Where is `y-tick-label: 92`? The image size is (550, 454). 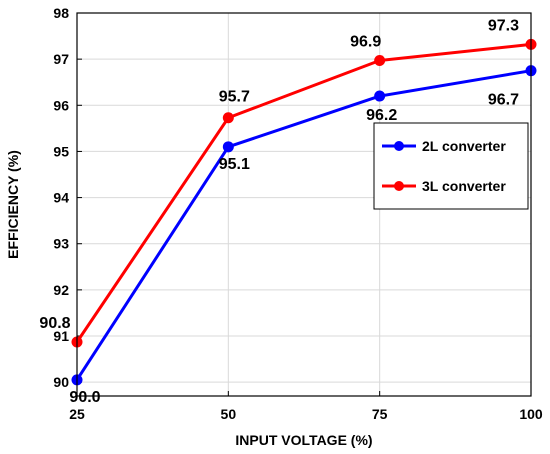
y-tick-label: 92 is located at coordinates (61, 290).